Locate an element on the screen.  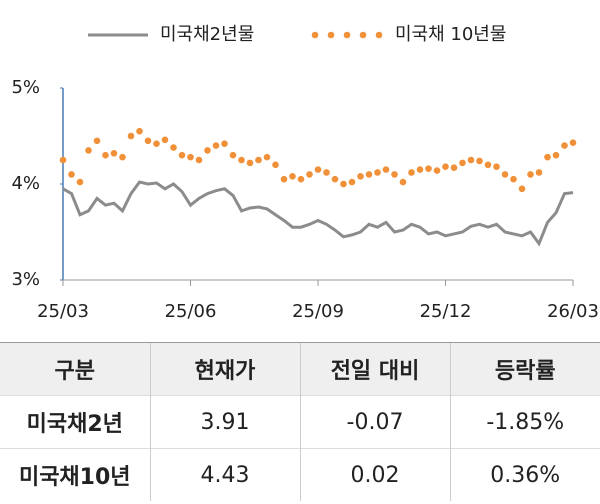
cell: -1.85% is located at coordinates (524, 422).